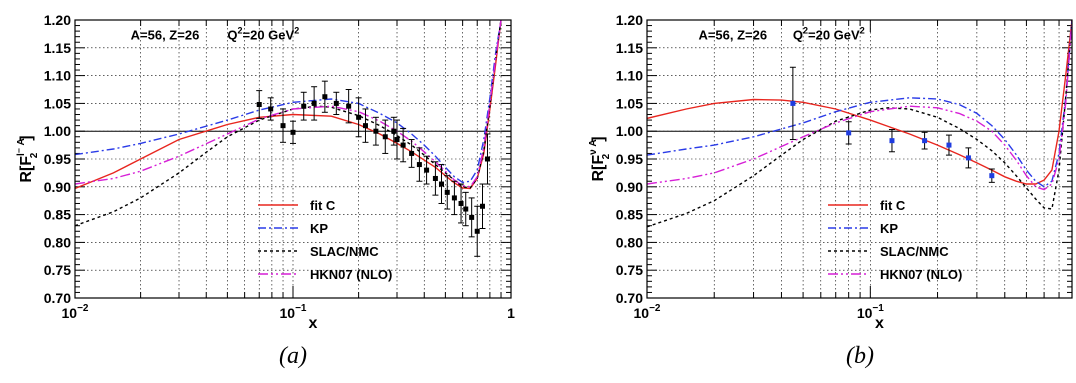 This screenshot has width=1076, height=383. What do you see at coordinates (57, 270) in the screenshot?
I see `y-tick-label: 0.75` at bounding box center [57, 270].